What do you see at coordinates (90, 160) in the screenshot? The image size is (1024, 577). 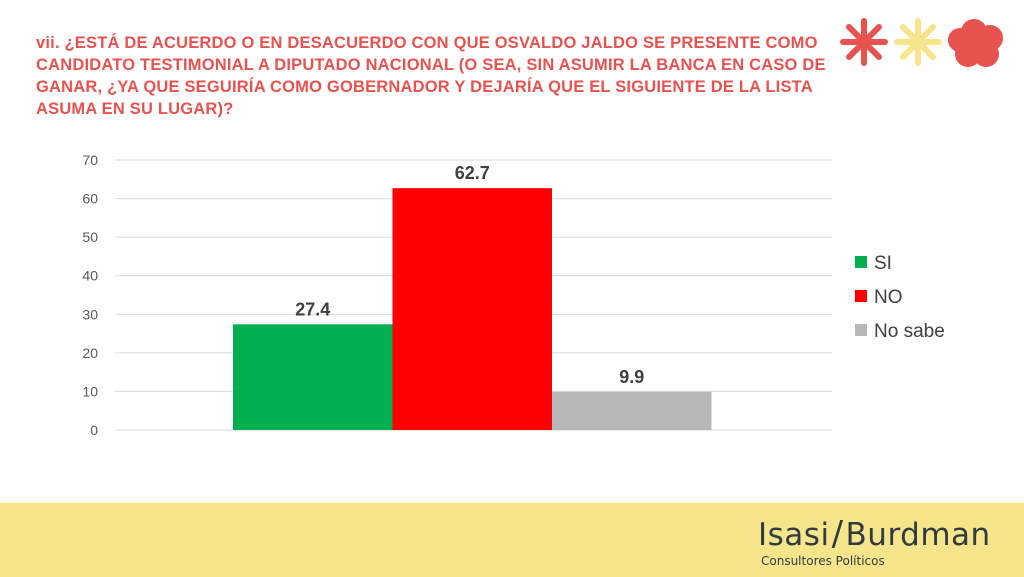 I see `y-tick-label: 70` at bounding box center [90, 160].